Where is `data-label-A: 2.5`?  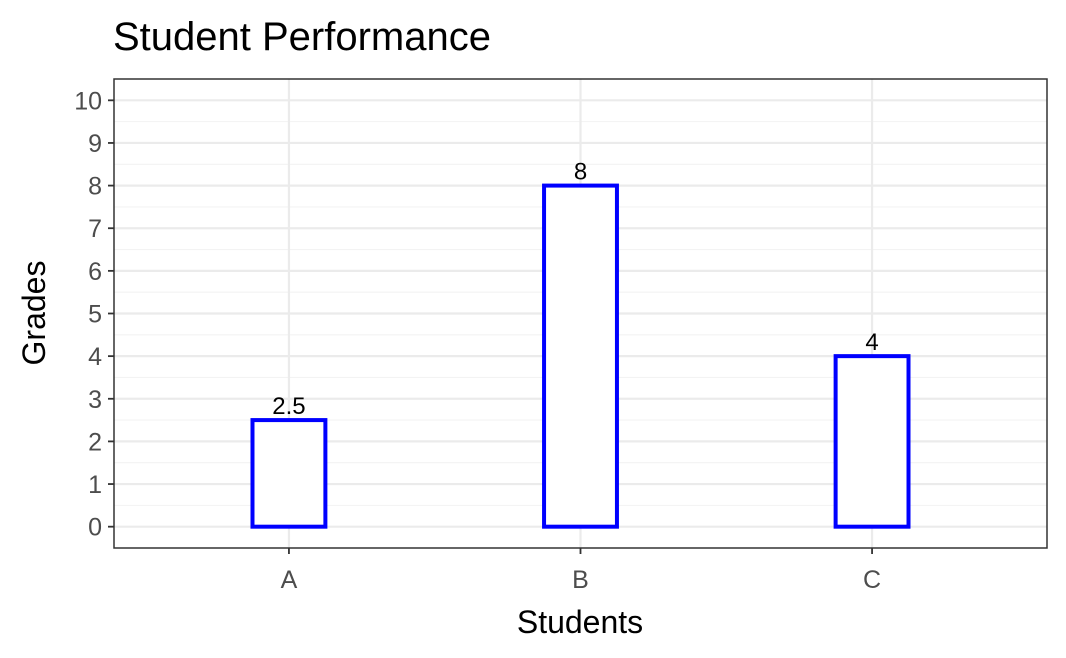 data-label-A: 2.5 is located at coordinates (288, 406).